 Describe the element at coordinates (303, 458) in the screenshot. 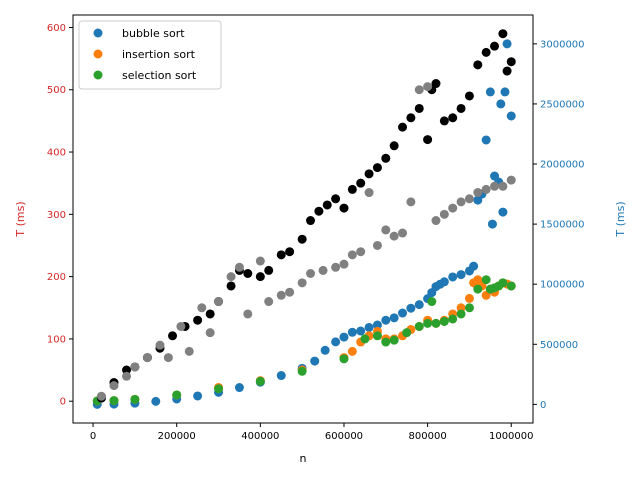

I see `x-axis-label: n` at that location.